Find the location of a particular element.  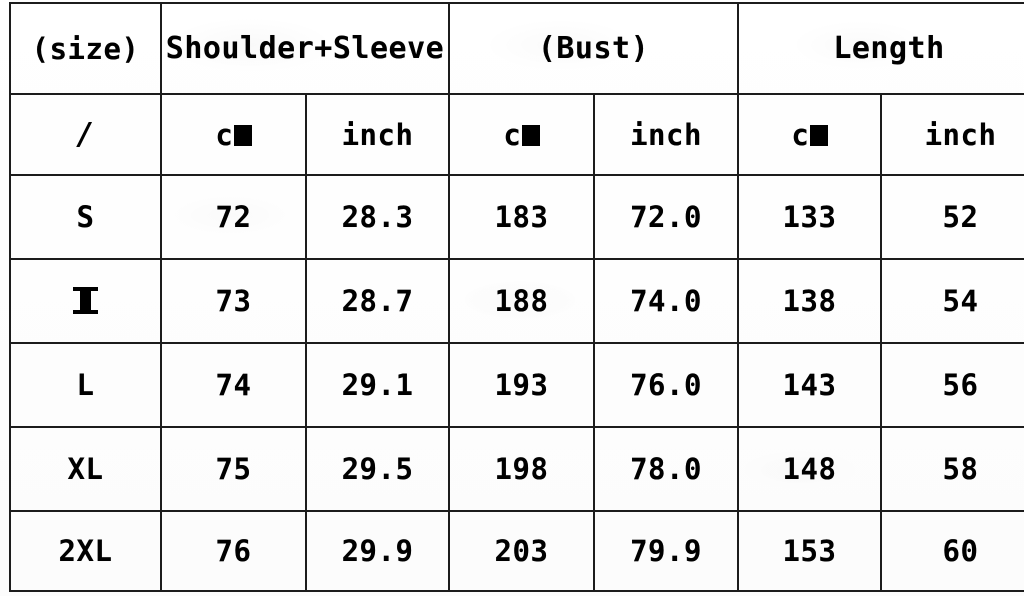

cell-length-cm: 133 is located at coordinates (809, 217).